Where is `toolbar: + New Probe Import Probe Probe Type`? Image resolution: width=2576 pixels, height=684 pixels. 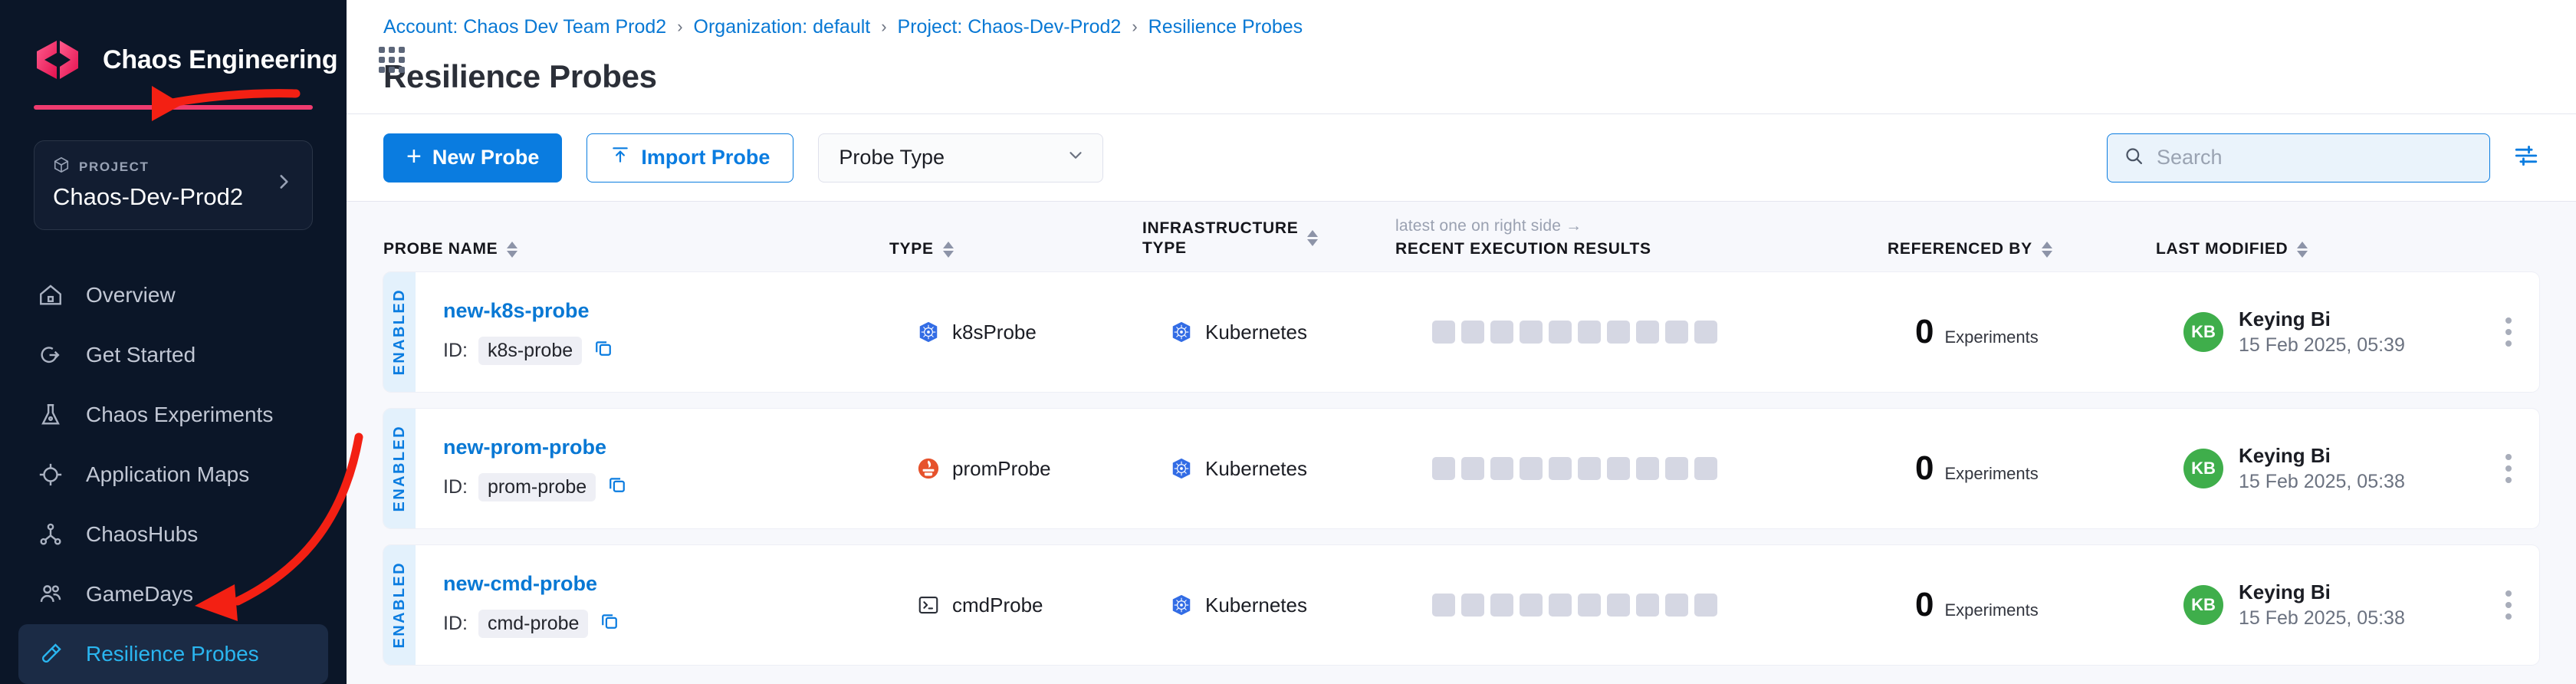 toolbar: + New Probe Import Probe Probe Type is located at coordinates (1462, 158).